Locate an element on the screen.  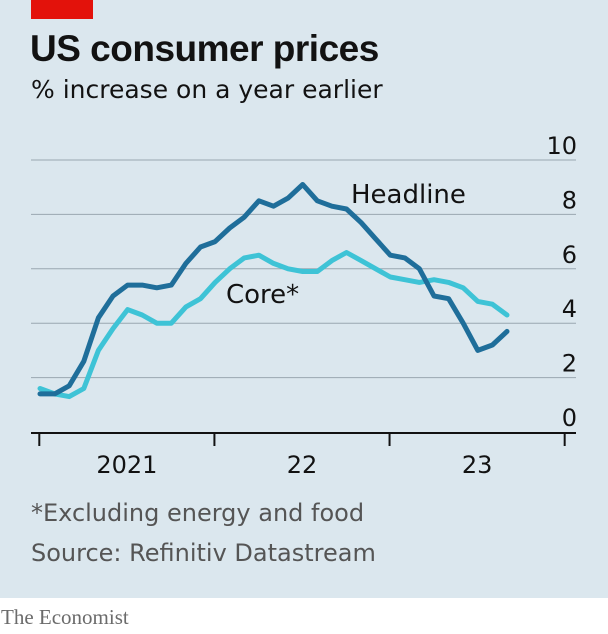
source-note: Source: Refinitiv Datastream is located at coordinates (203, 553).